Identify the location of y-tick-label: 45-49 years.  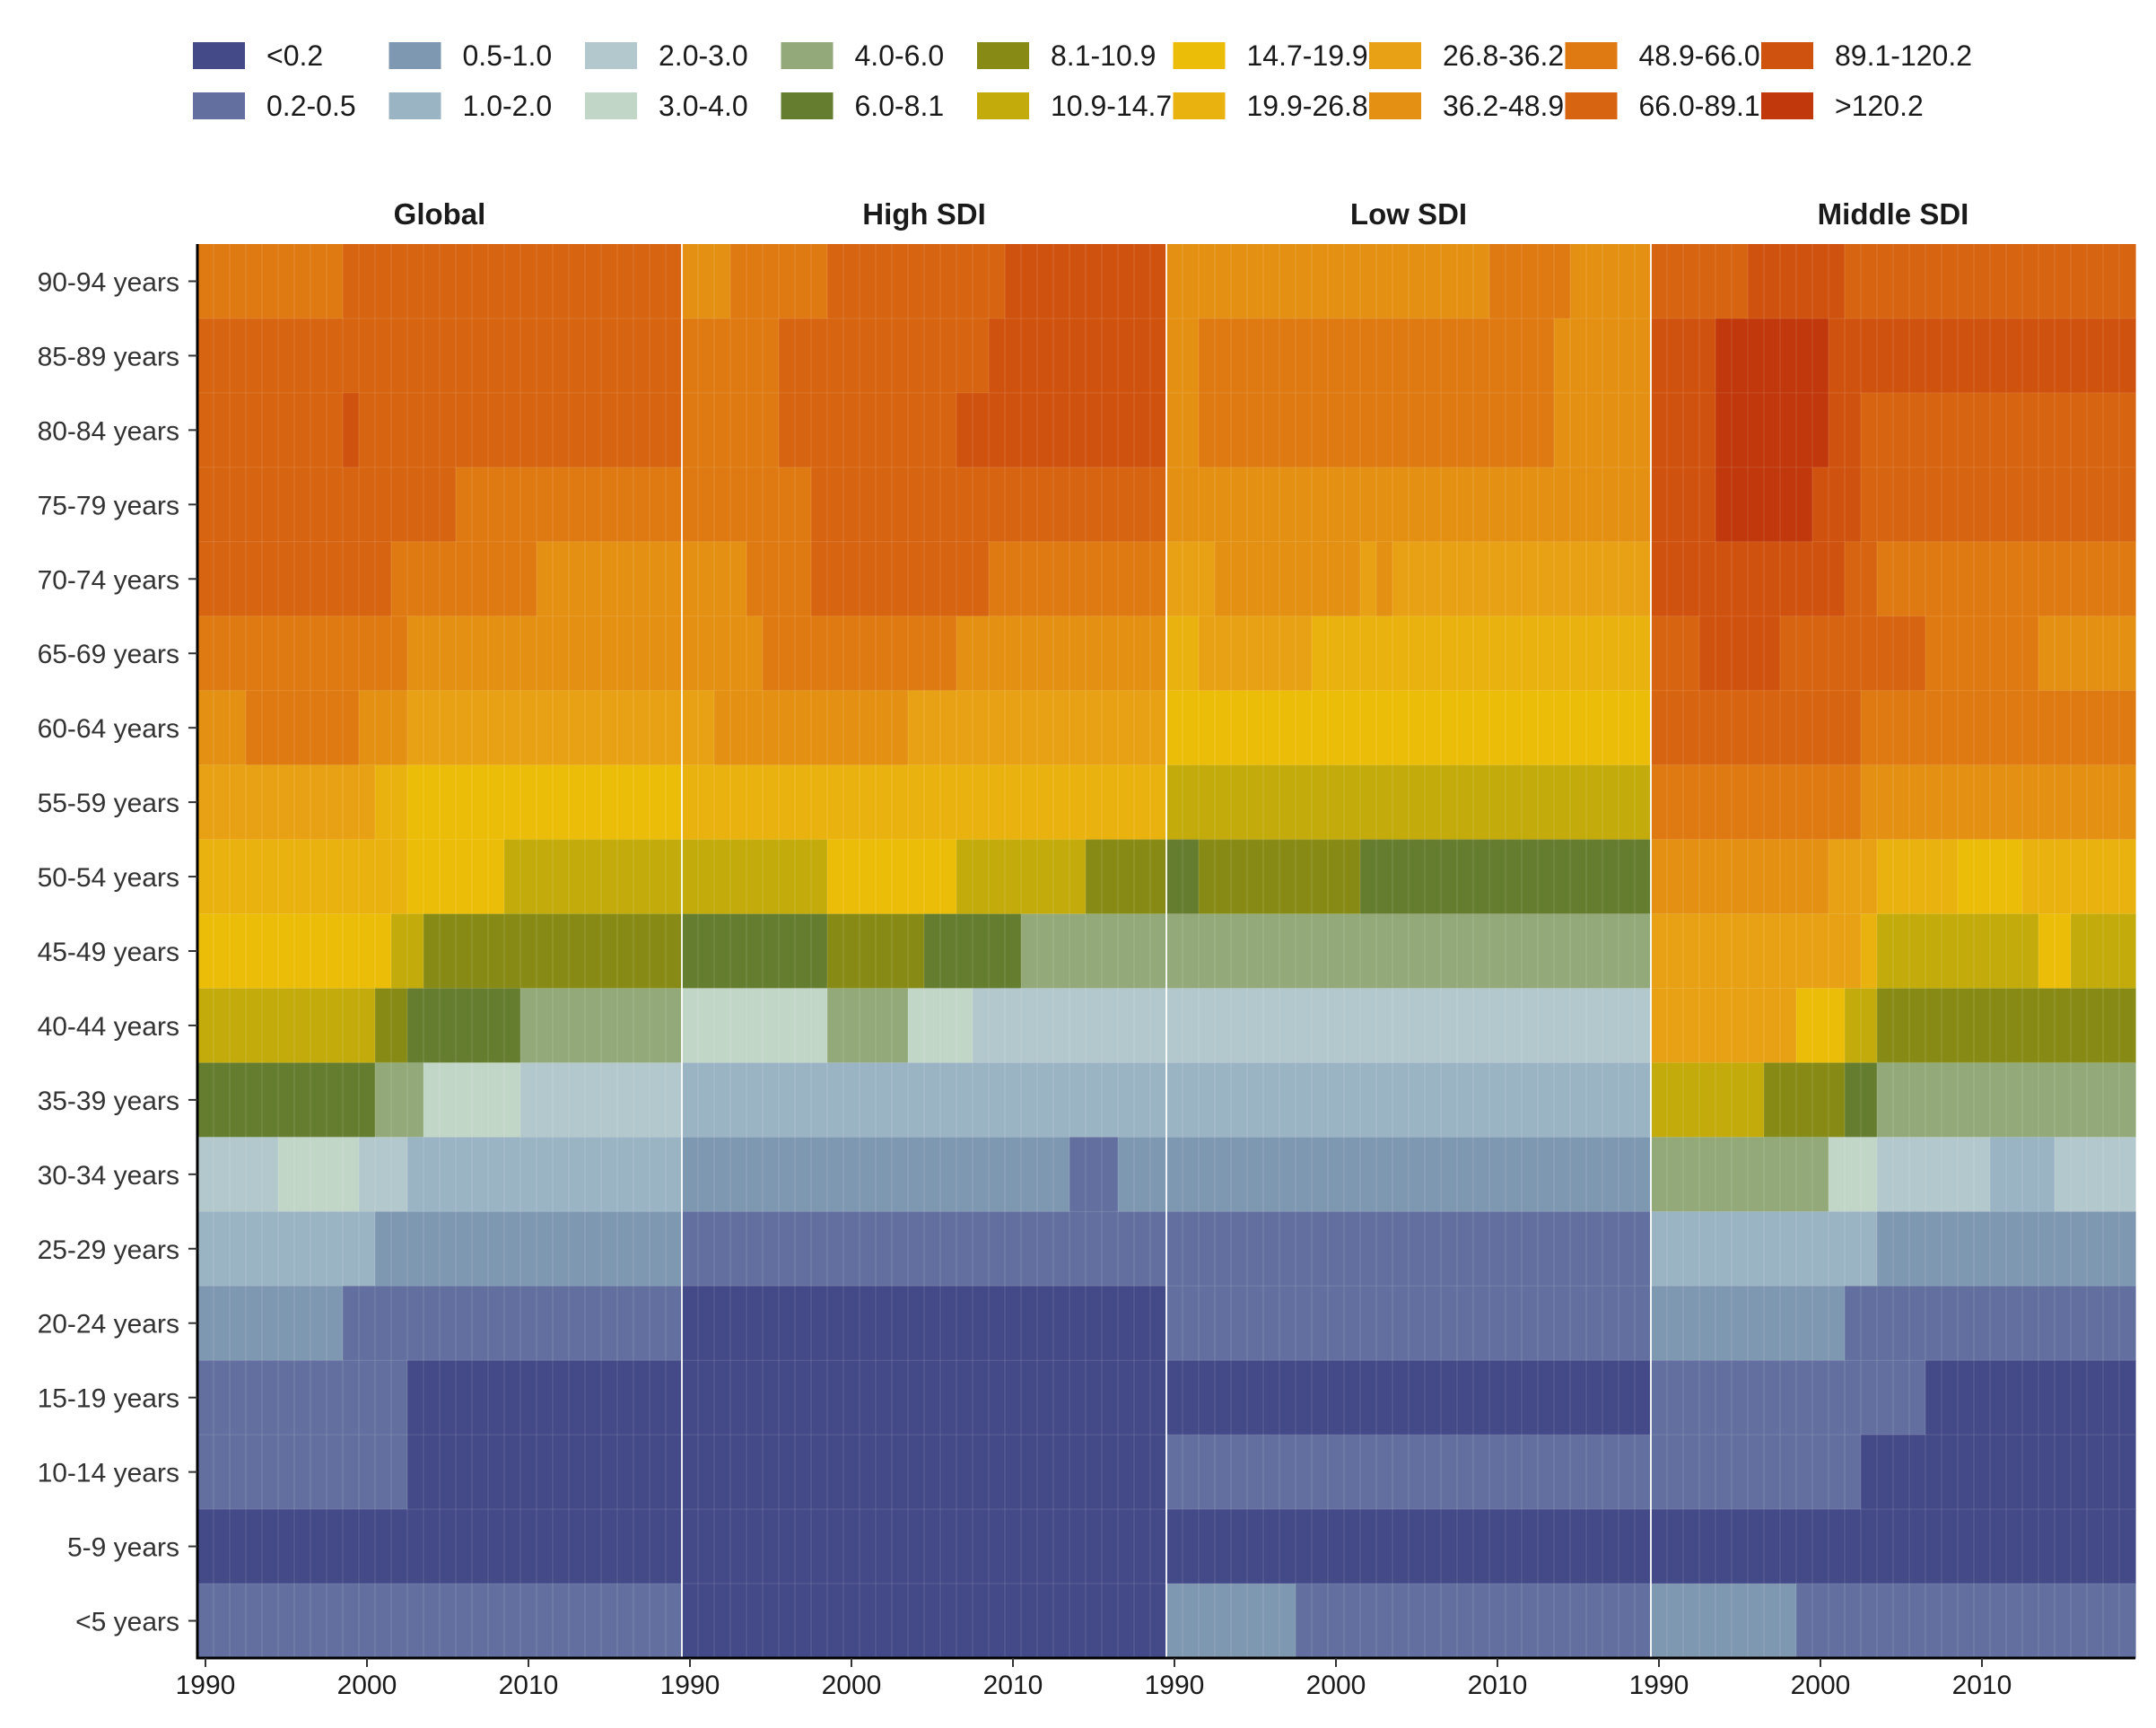
(108, 952).